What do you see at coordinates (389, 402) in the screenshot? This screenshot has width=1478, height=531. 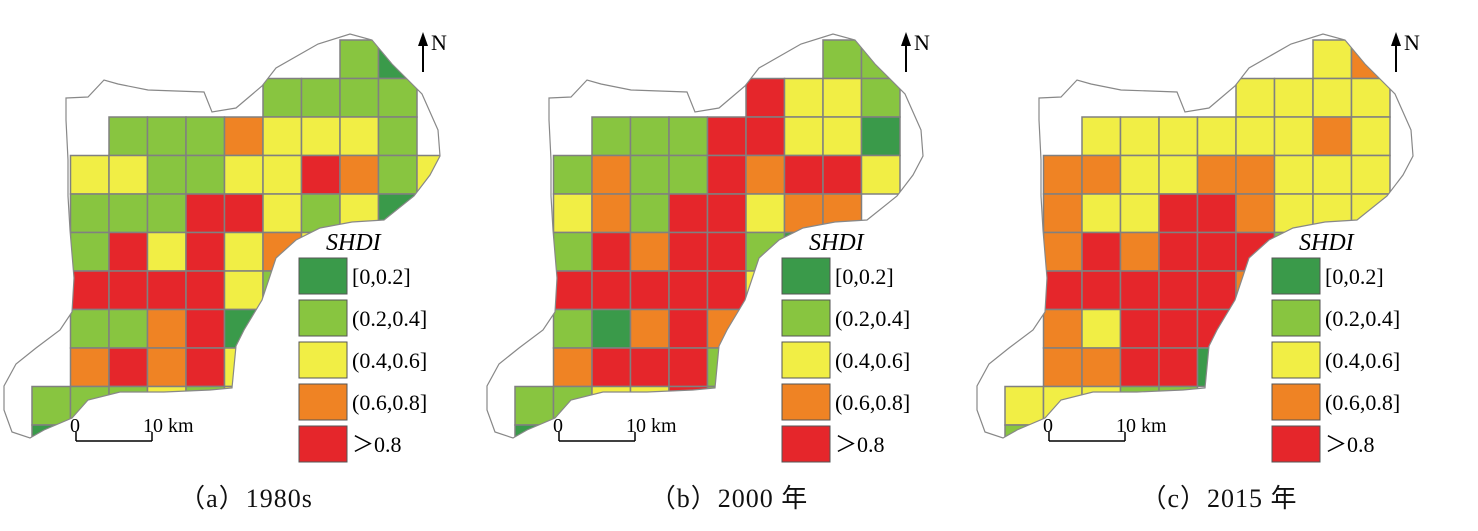 I see `legend-label: (0.6,0.8]` at bounding box center [389, 402].